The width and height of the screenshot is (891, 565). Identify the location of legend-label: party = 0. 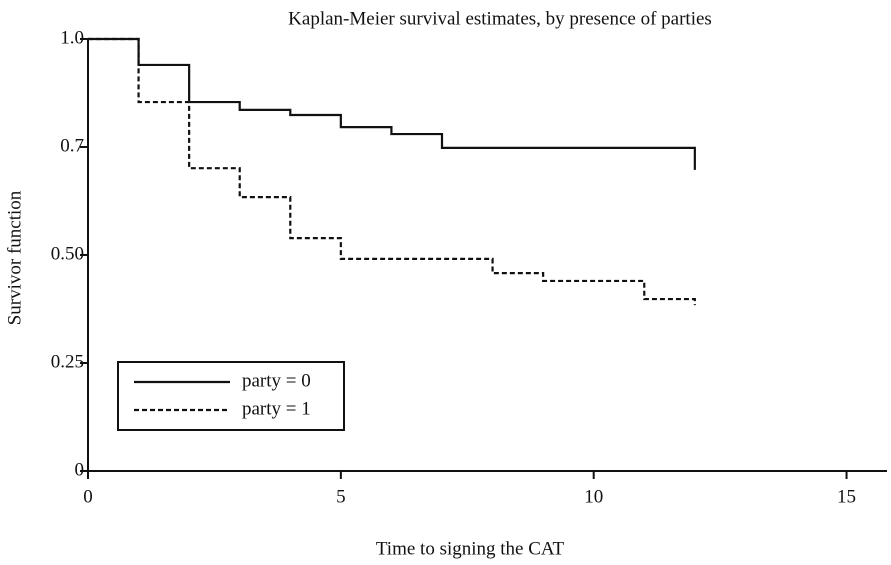
(276, 380).